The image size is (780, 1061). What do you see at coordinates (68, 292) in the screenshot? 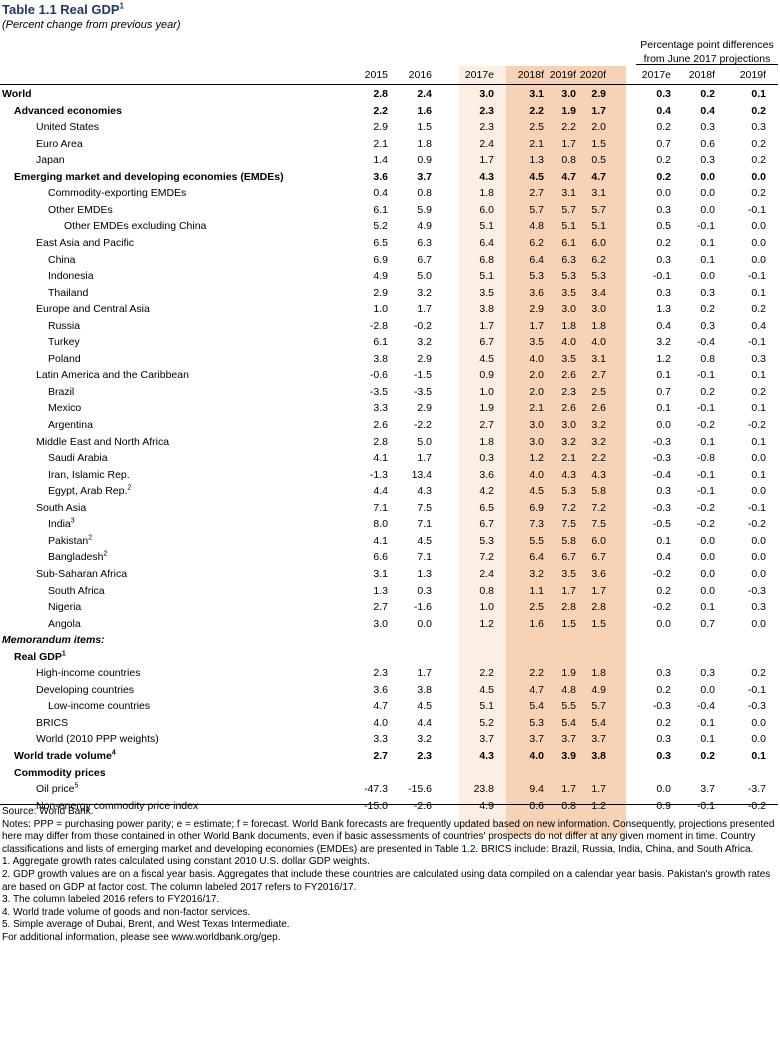
I see `row-label: Thailand` at bounding box center [68, 292].